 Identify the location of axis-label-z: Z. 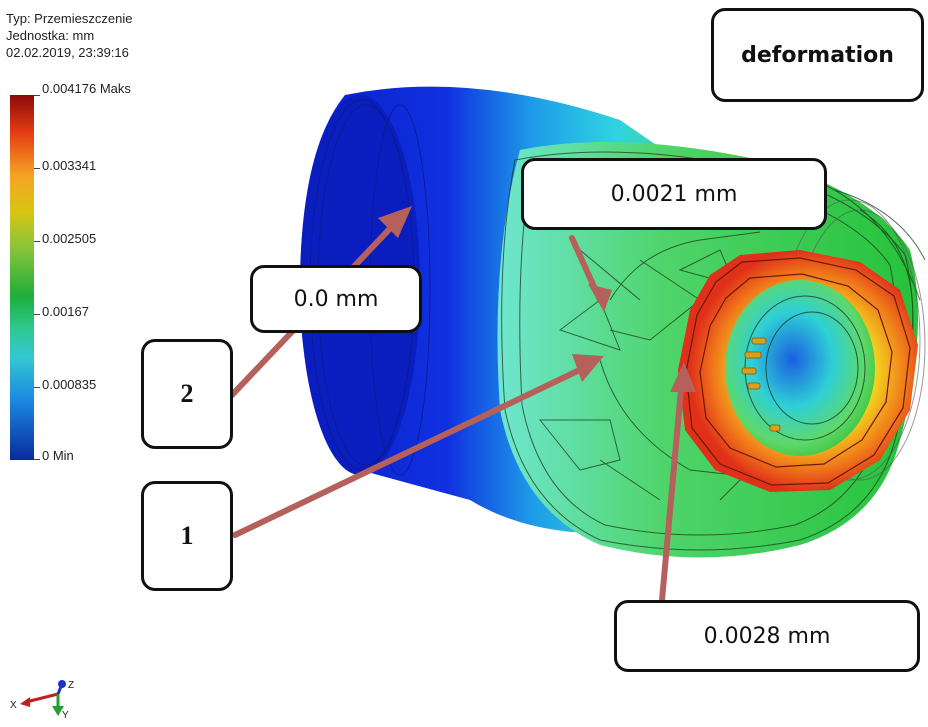
(71, 685).